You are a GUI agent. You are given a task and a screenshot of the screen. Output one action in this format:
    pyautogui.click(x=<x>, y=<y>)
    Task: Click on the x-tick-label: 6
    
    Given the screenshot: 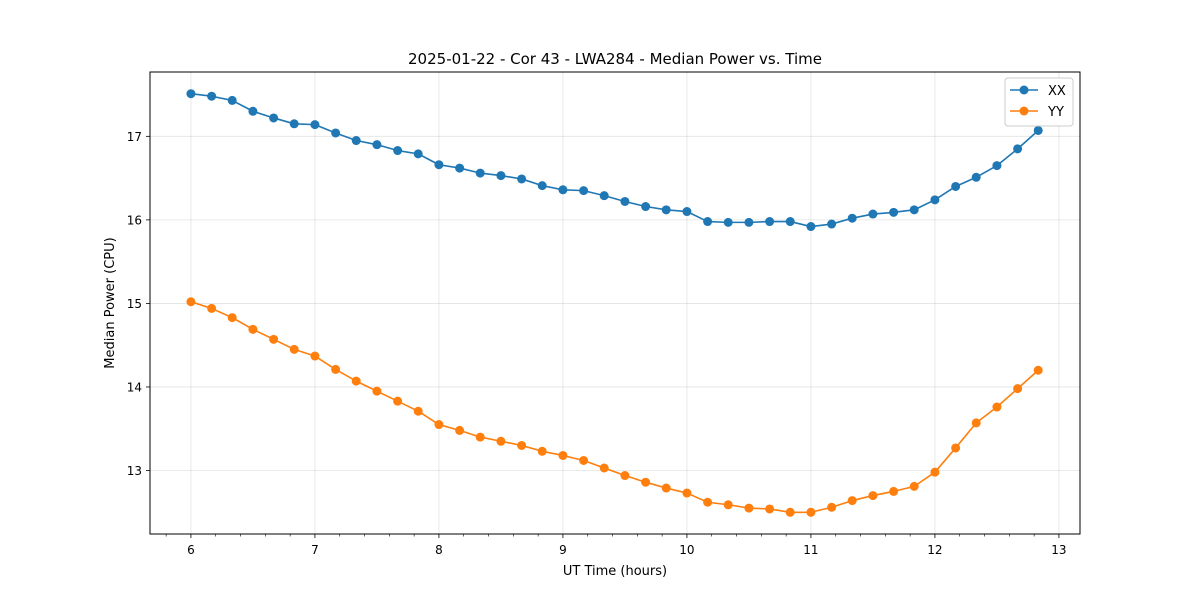 What is the action you would take?
    pyautogui.click(x=191, y=550)
    